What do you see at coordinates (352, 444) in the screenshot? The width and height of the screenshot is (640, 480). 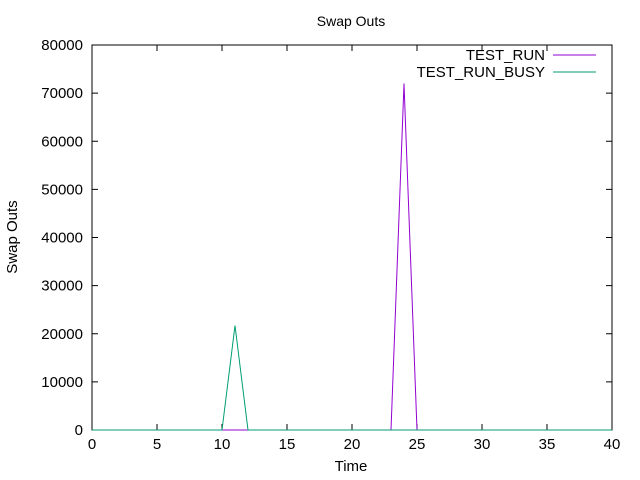 I see `x-tick-label: 20` at bounding box center [352, 444].